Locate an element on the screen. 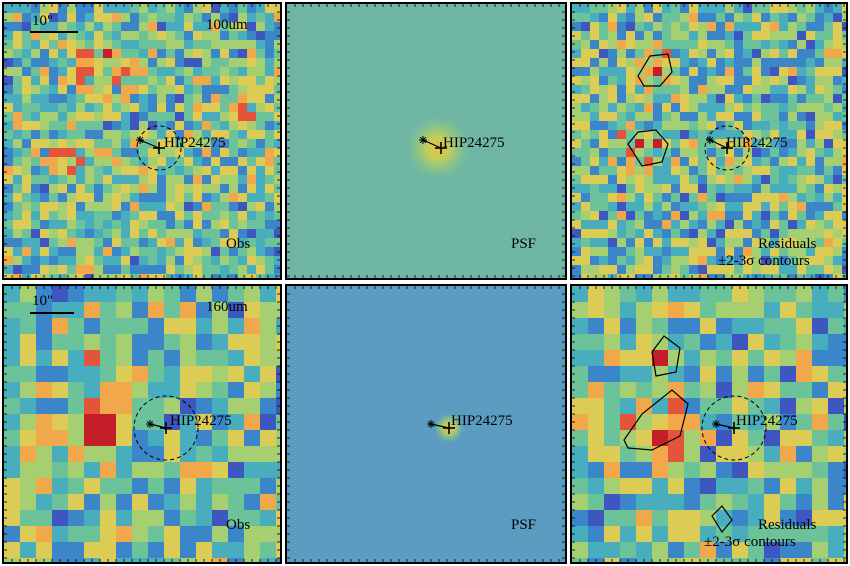 The width and height of the screenshot is (850, 566). band-label: 100um is located at coordinates (227, 25).